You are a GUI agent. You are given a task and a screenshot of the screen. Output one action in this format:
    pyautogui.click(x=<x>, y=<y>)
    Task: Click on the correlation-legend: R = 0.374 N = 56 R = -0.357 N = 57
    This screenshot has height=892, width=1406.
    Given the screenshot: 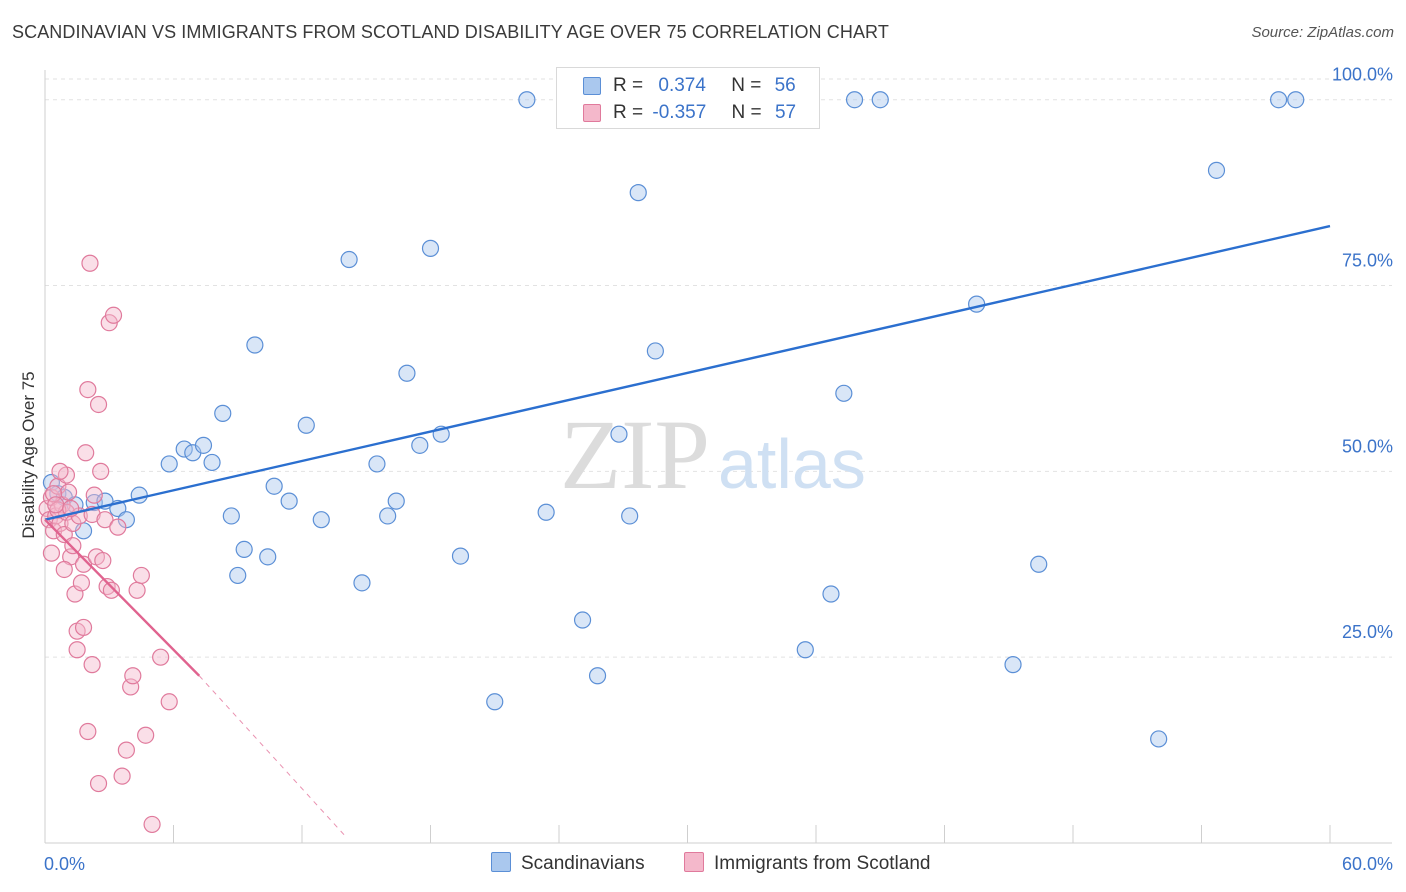 What is the action you would take?
    pyautogui.click(x=688, y=98)
    